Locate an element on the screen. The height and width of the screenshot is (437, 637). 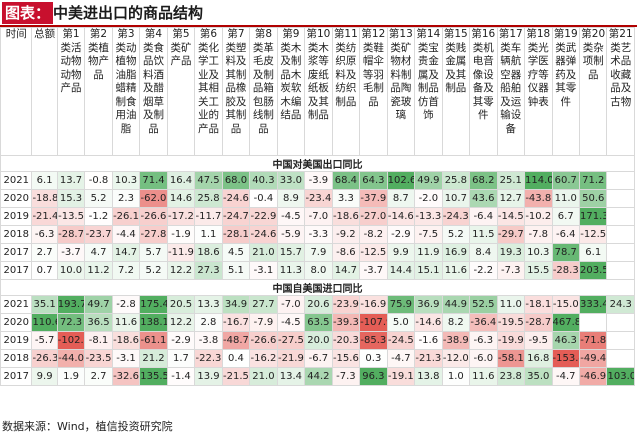
value-cell: 4.7 is located at coordinates (98, 252).